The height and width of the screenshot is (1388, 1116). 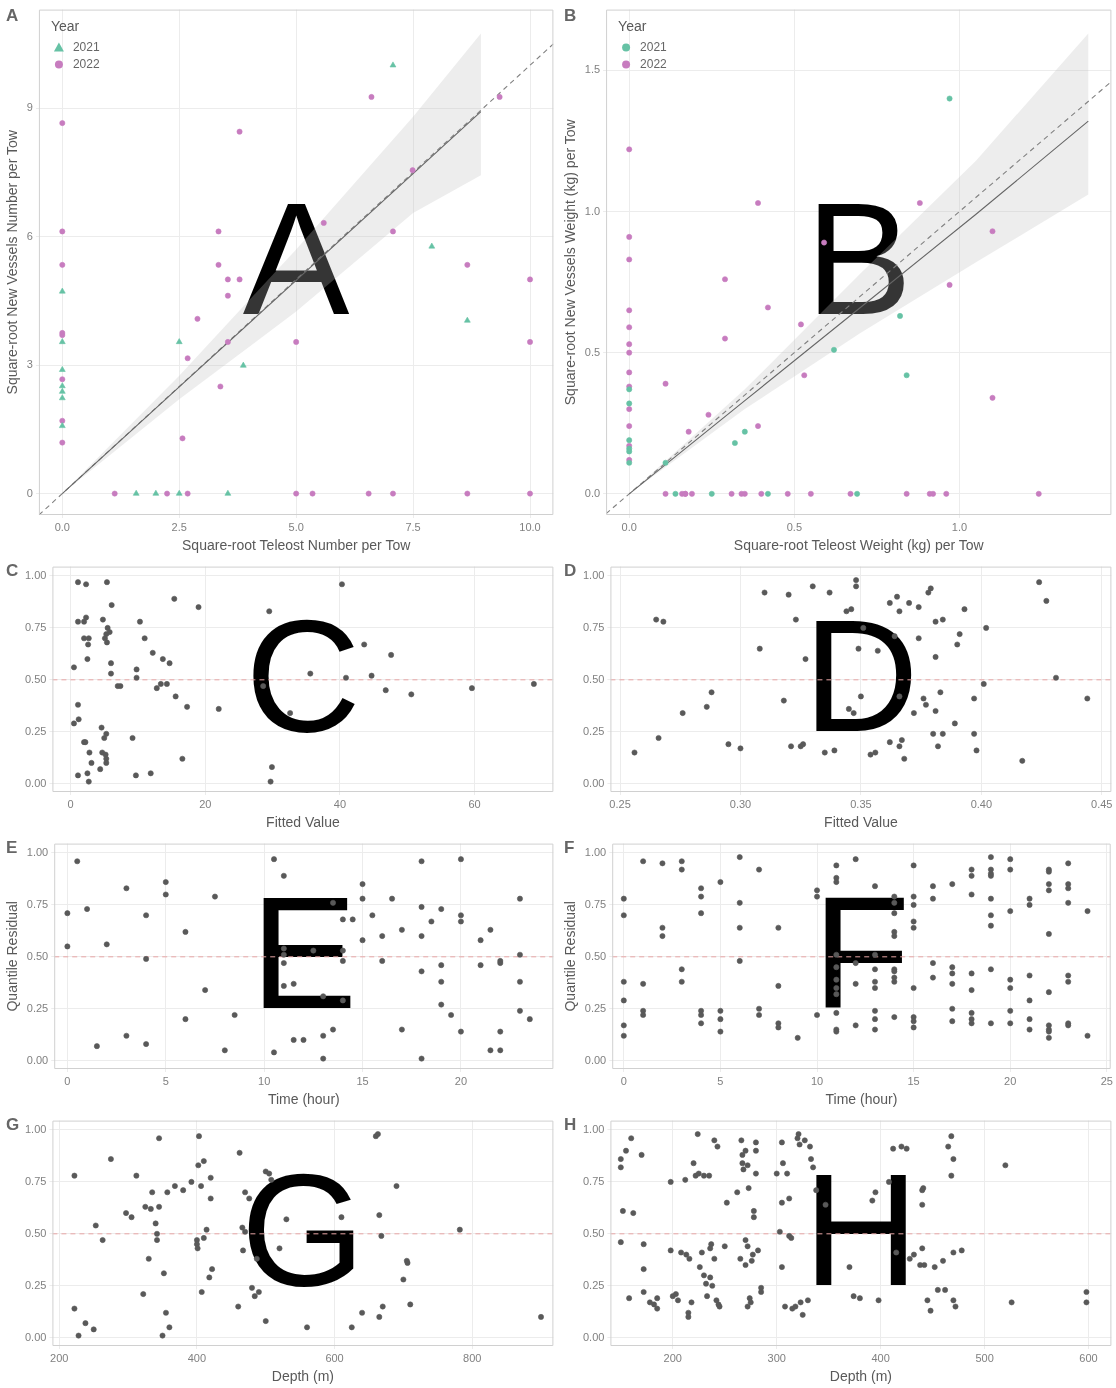 What do you see at coordinates (13, 1125) in the screenshot?
I see `chart-title: G` at bounding box center [13, 1125].